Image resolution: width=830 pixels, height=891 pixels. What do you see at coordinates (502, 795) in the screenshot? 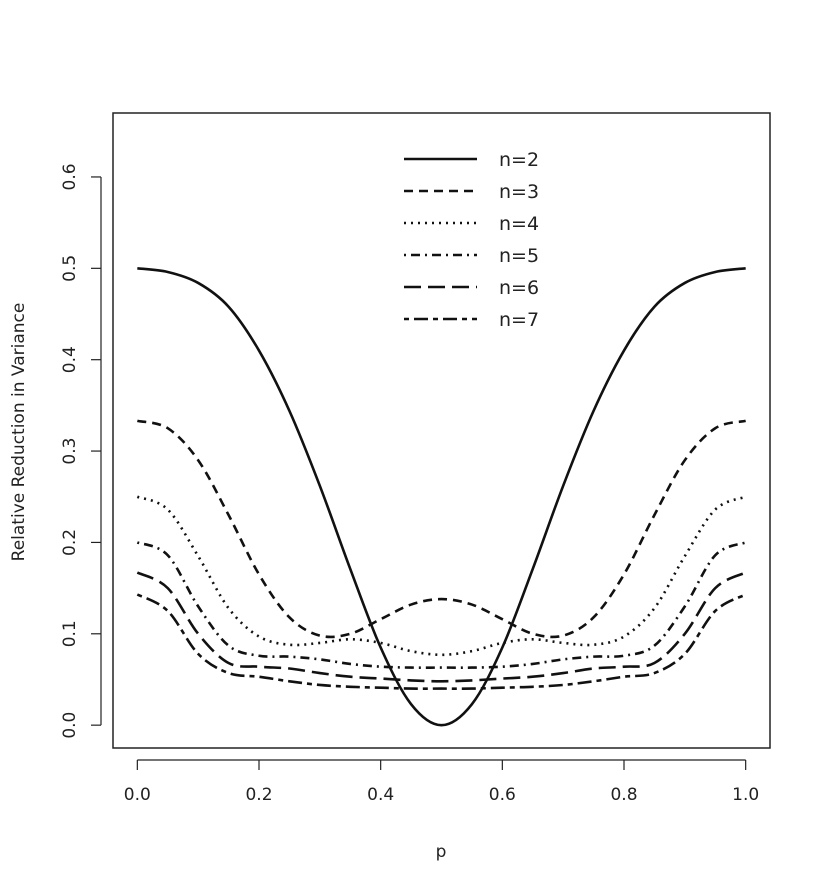
I see `x-tick-label: 0.6` at bounding box center [502, 795].